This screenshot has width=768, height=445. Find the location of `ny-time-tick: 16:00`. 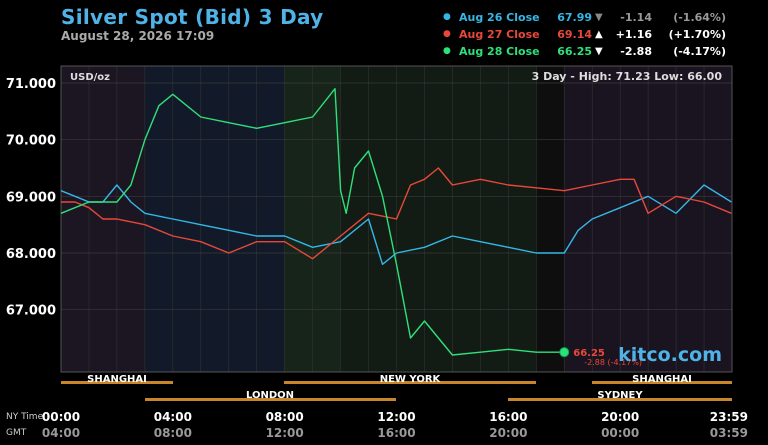

ny-time-tick: 16:00 is located at coordinates (508, 417).